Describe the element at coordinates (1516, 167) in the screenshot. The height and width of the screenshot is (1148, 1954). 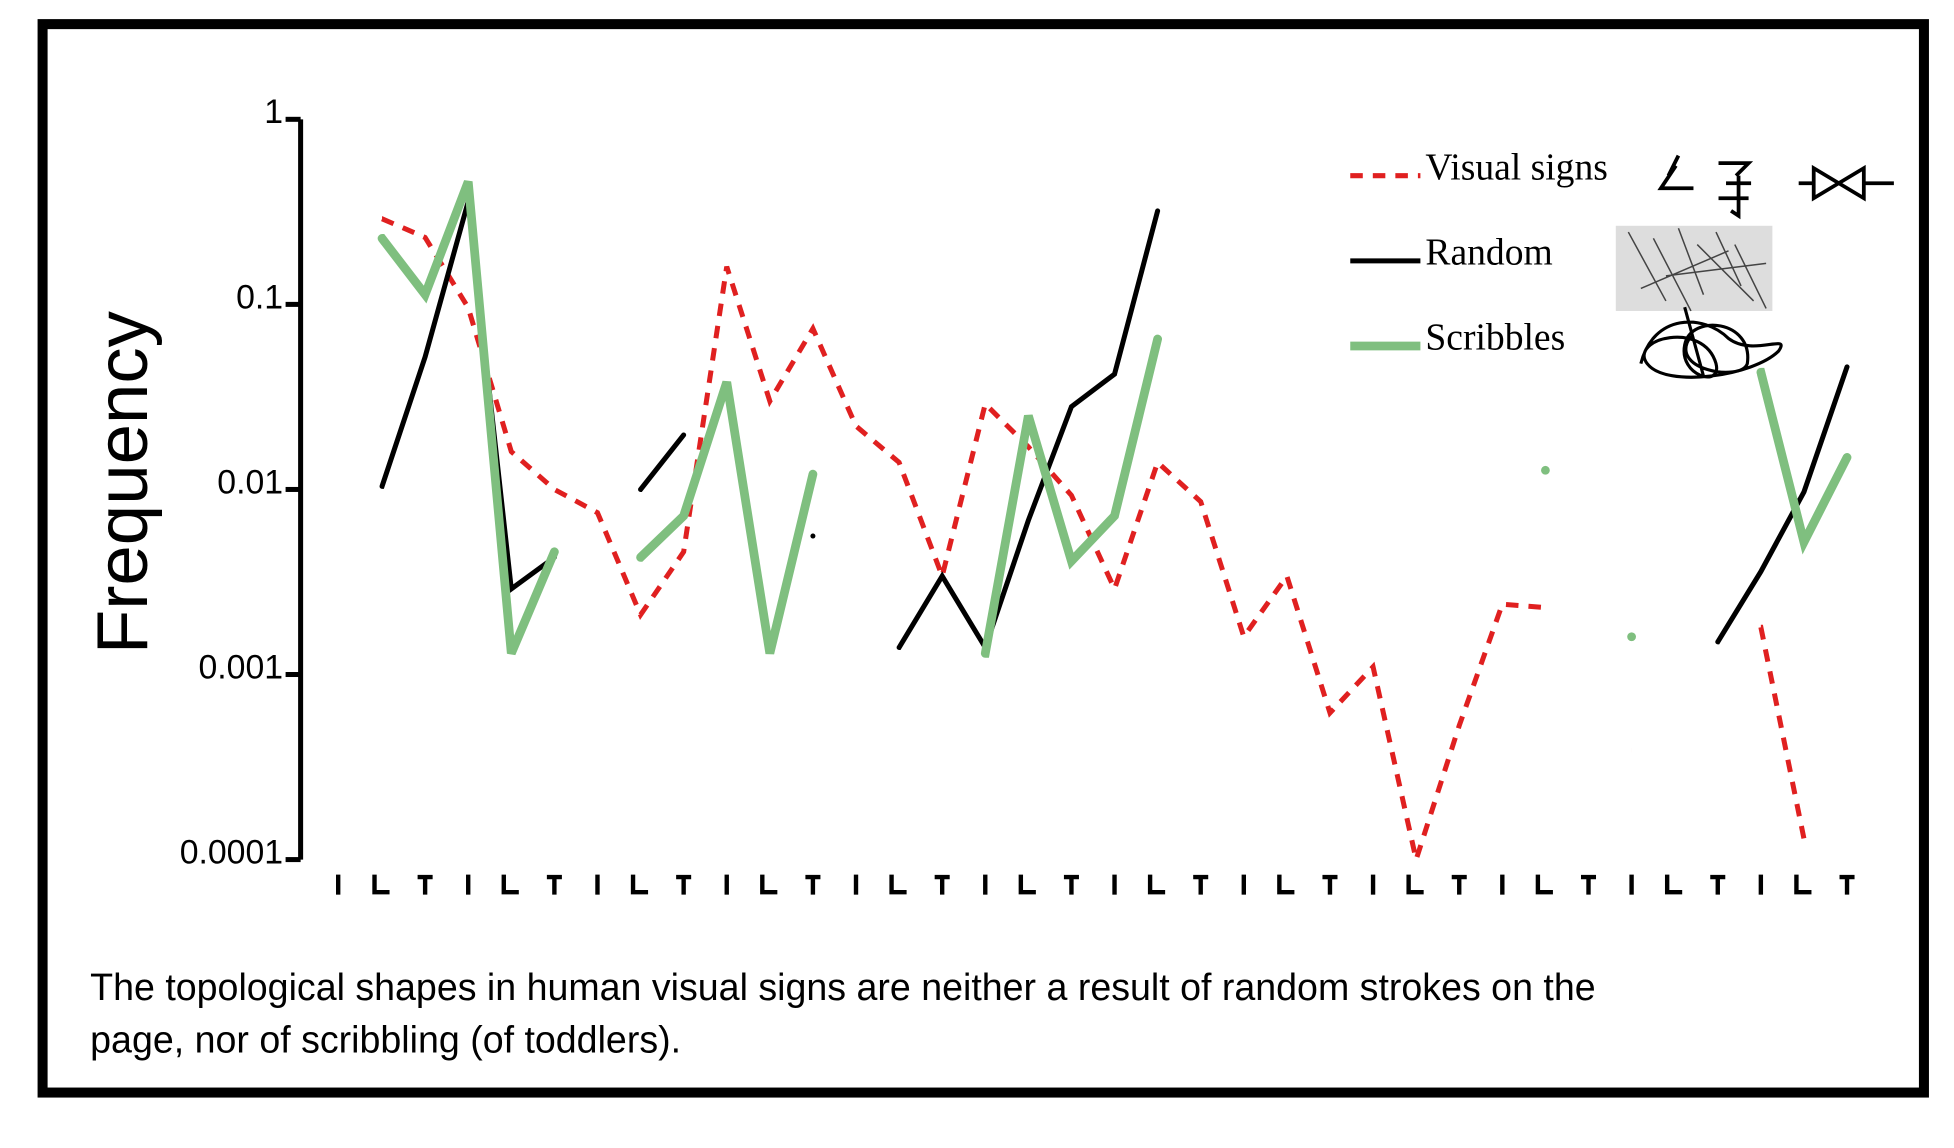
I see `legend-label: Visual signs` at that location.